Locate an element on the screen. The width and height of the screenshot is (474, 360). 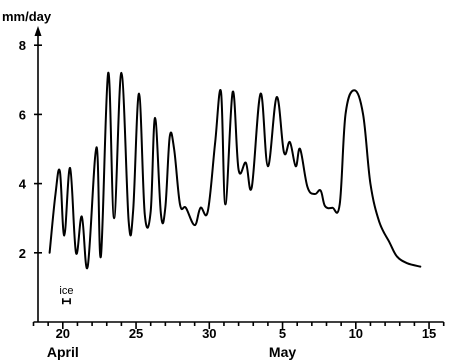
month-label: April is located at coordinates (63, 352).